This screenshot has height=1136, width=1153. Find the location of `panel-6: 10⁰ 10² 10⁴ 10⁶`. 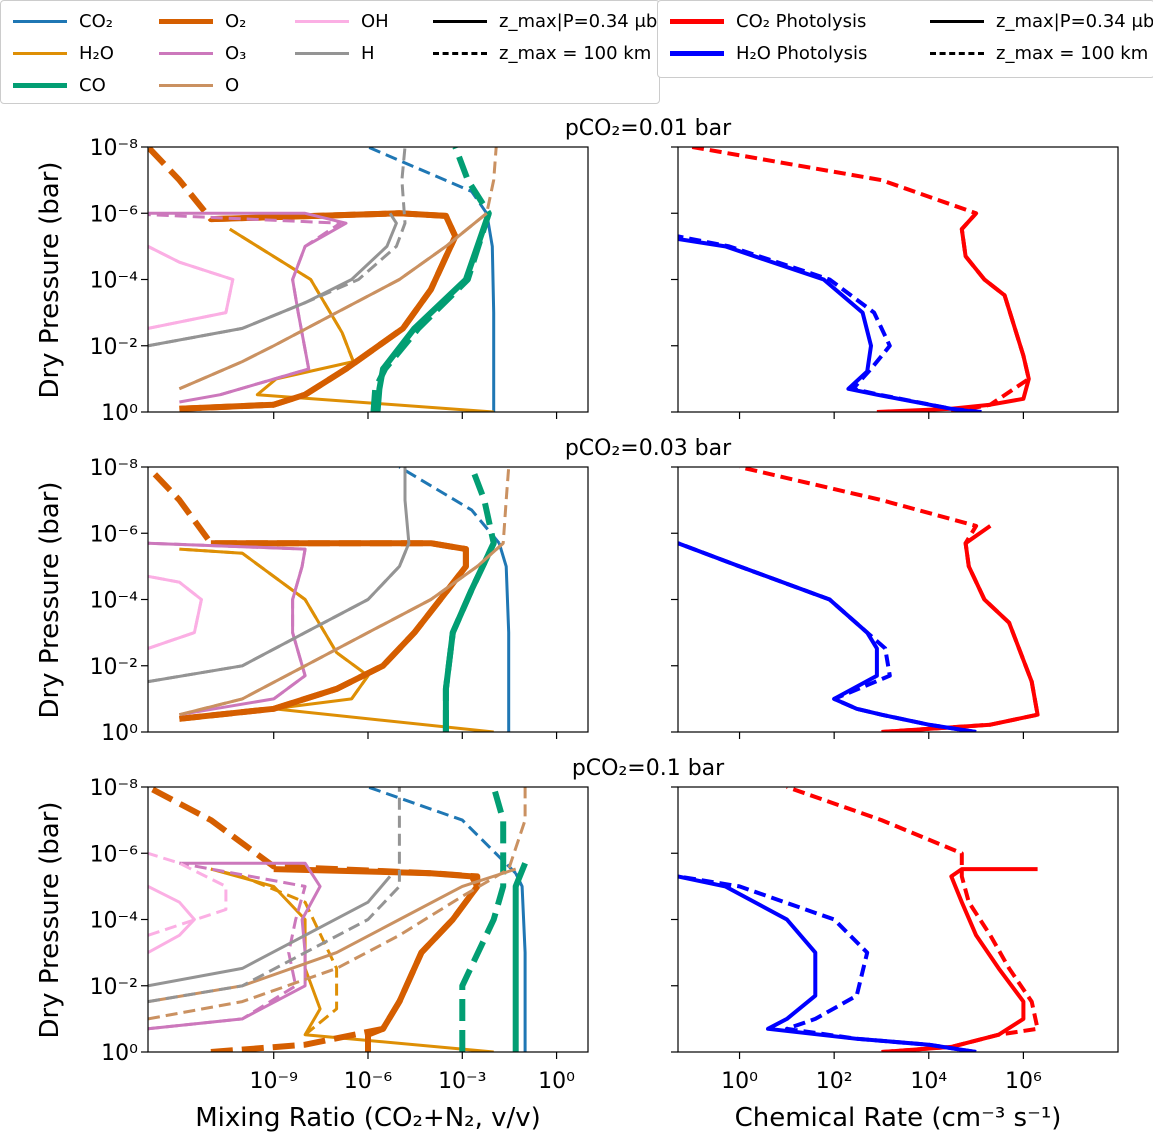

panel-6: 10⁰ 10² 10⁴ 10⁶ is located at coordinates (895, 940).